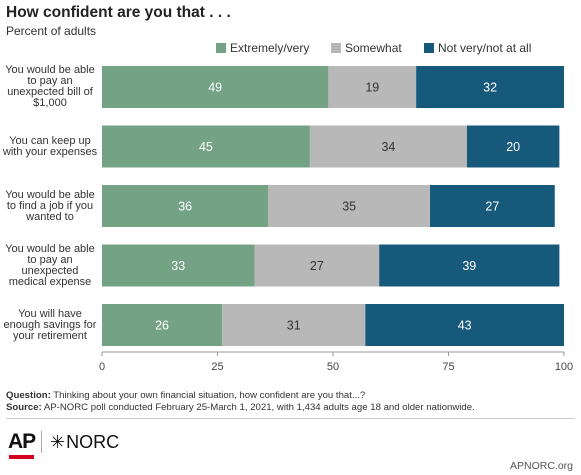 The height and width of the screenshot is (475, 581). I want to click on category-label-line: unexpected, so click(50, 270).